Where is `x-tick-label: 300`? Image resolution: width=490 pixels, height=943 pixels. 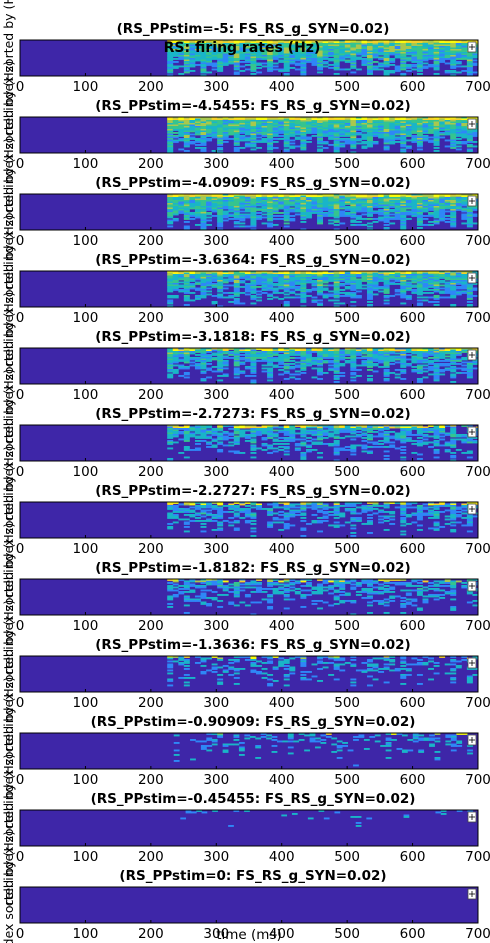
x-tick-label: 300 is located at coordinates (216, 87).